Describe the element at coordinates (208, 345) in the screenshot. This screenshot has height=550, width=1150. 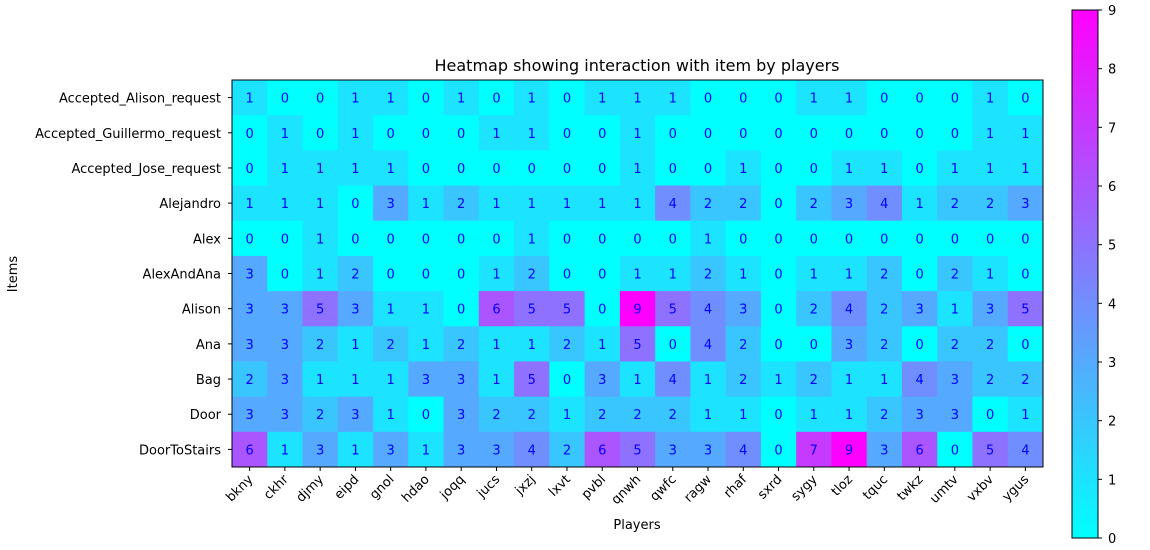
I see `y-tick-label: Ana` at that location.